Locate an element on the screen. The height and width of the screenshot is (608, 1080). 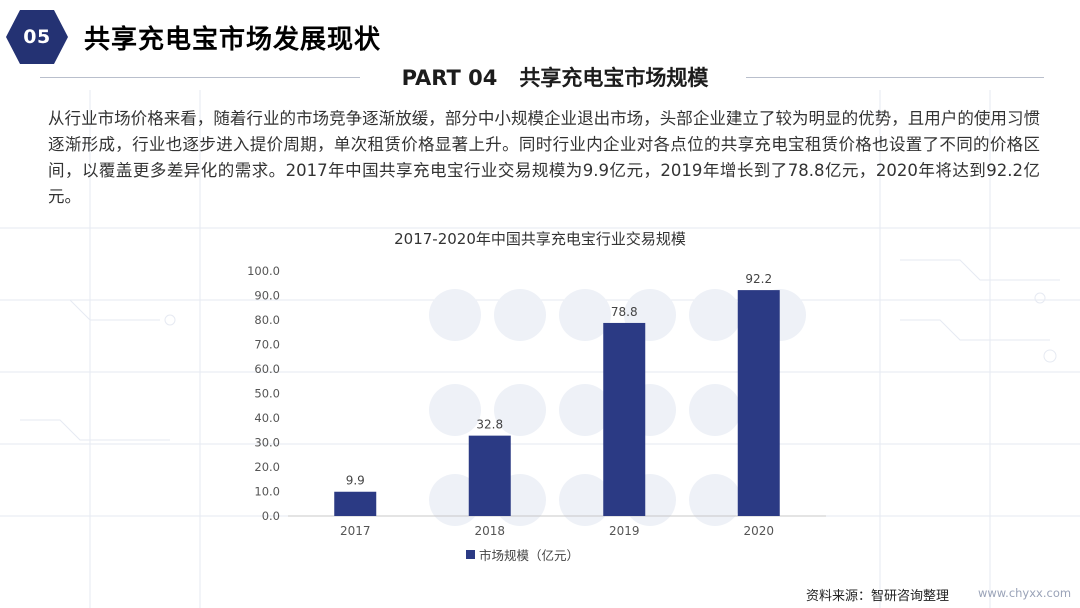
y-tick-label: 30.0 is located at coordinates (267, 443).